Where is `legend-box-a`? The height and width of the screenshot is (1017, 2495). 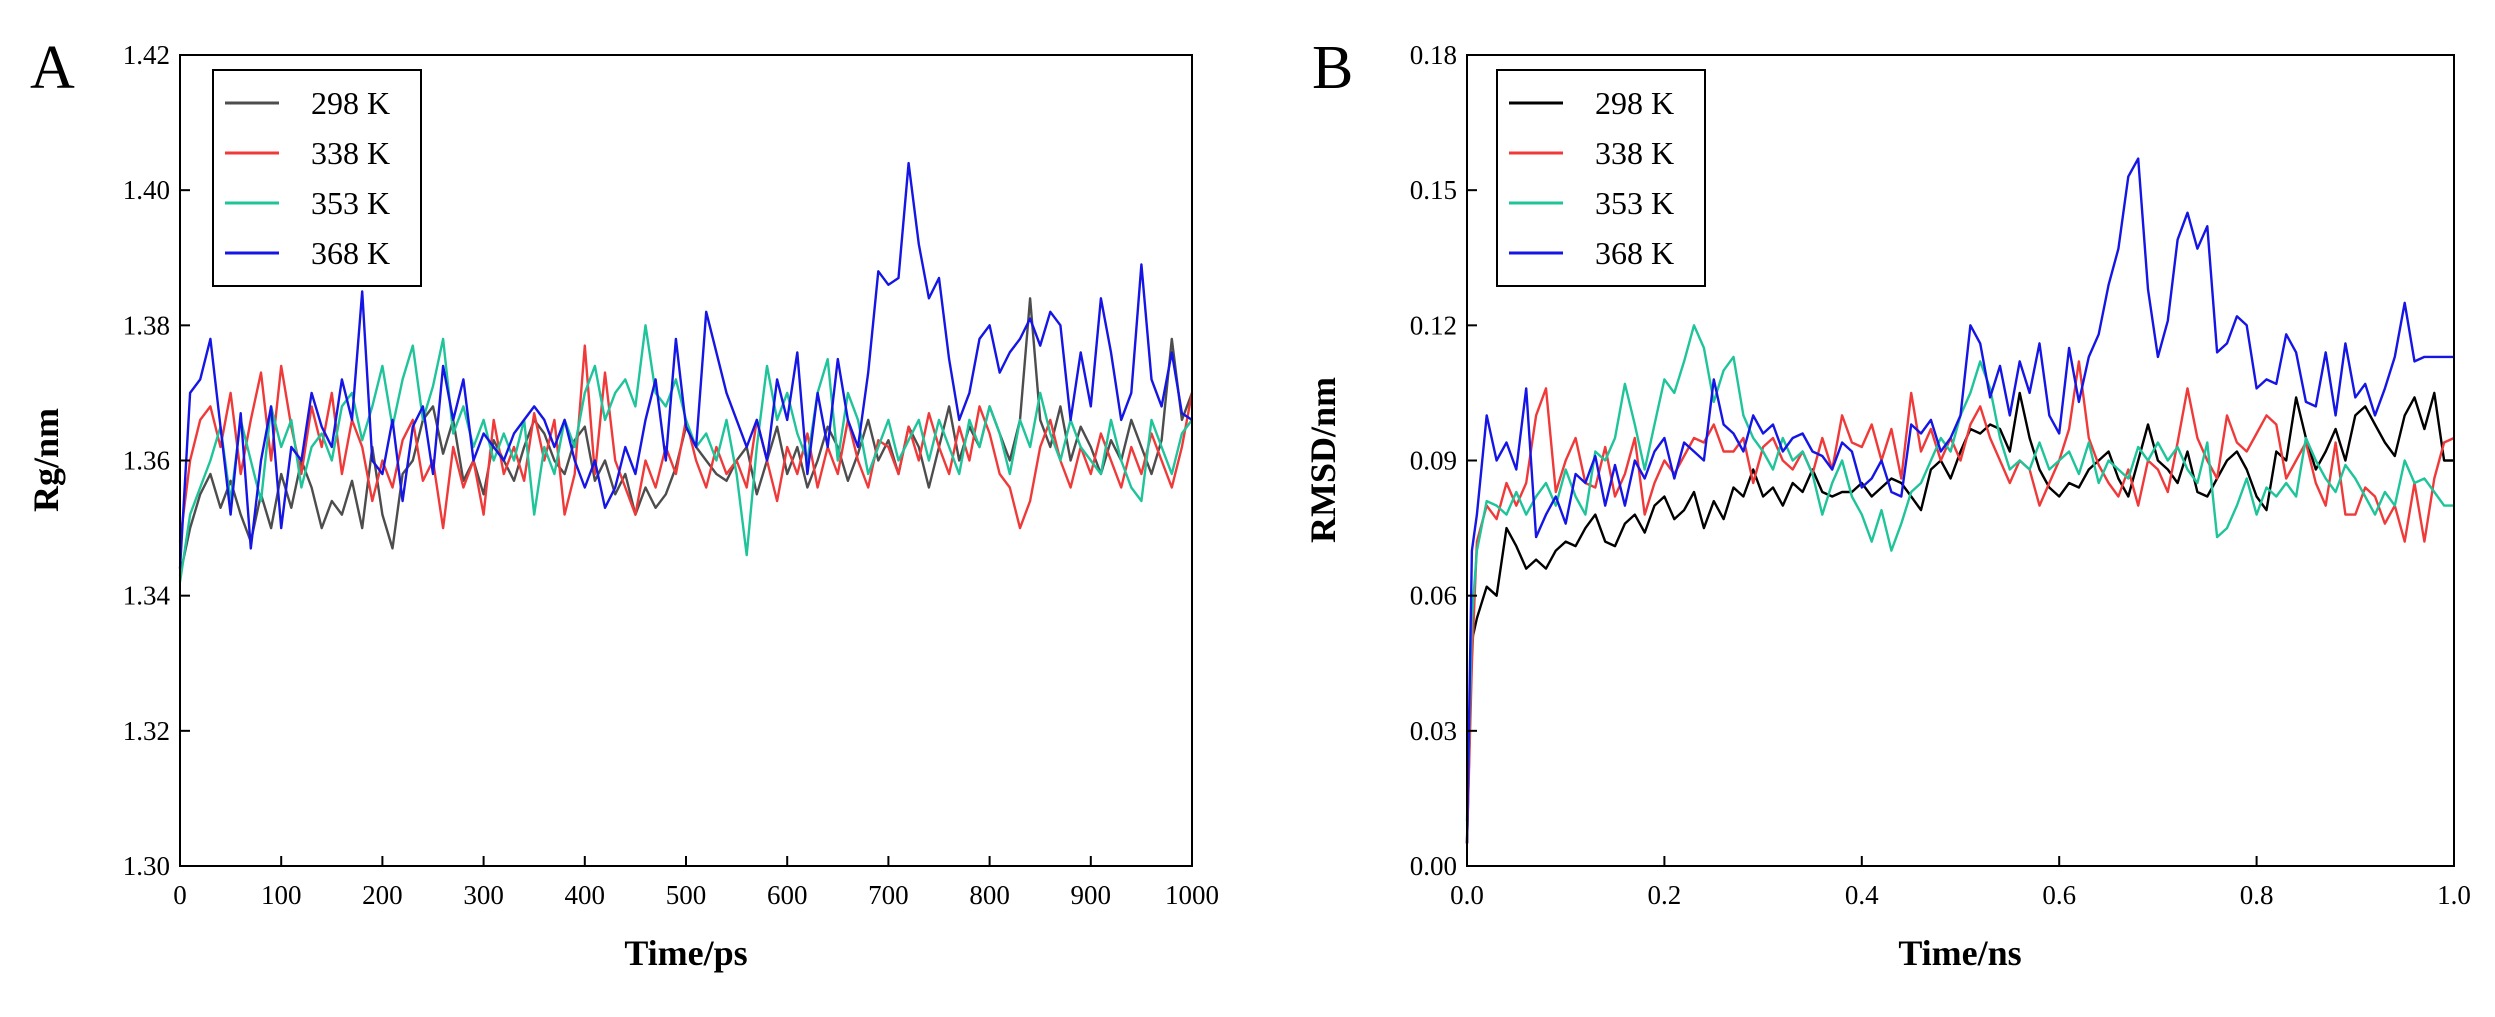 legend-box-a is located at coordinates (317, 178).